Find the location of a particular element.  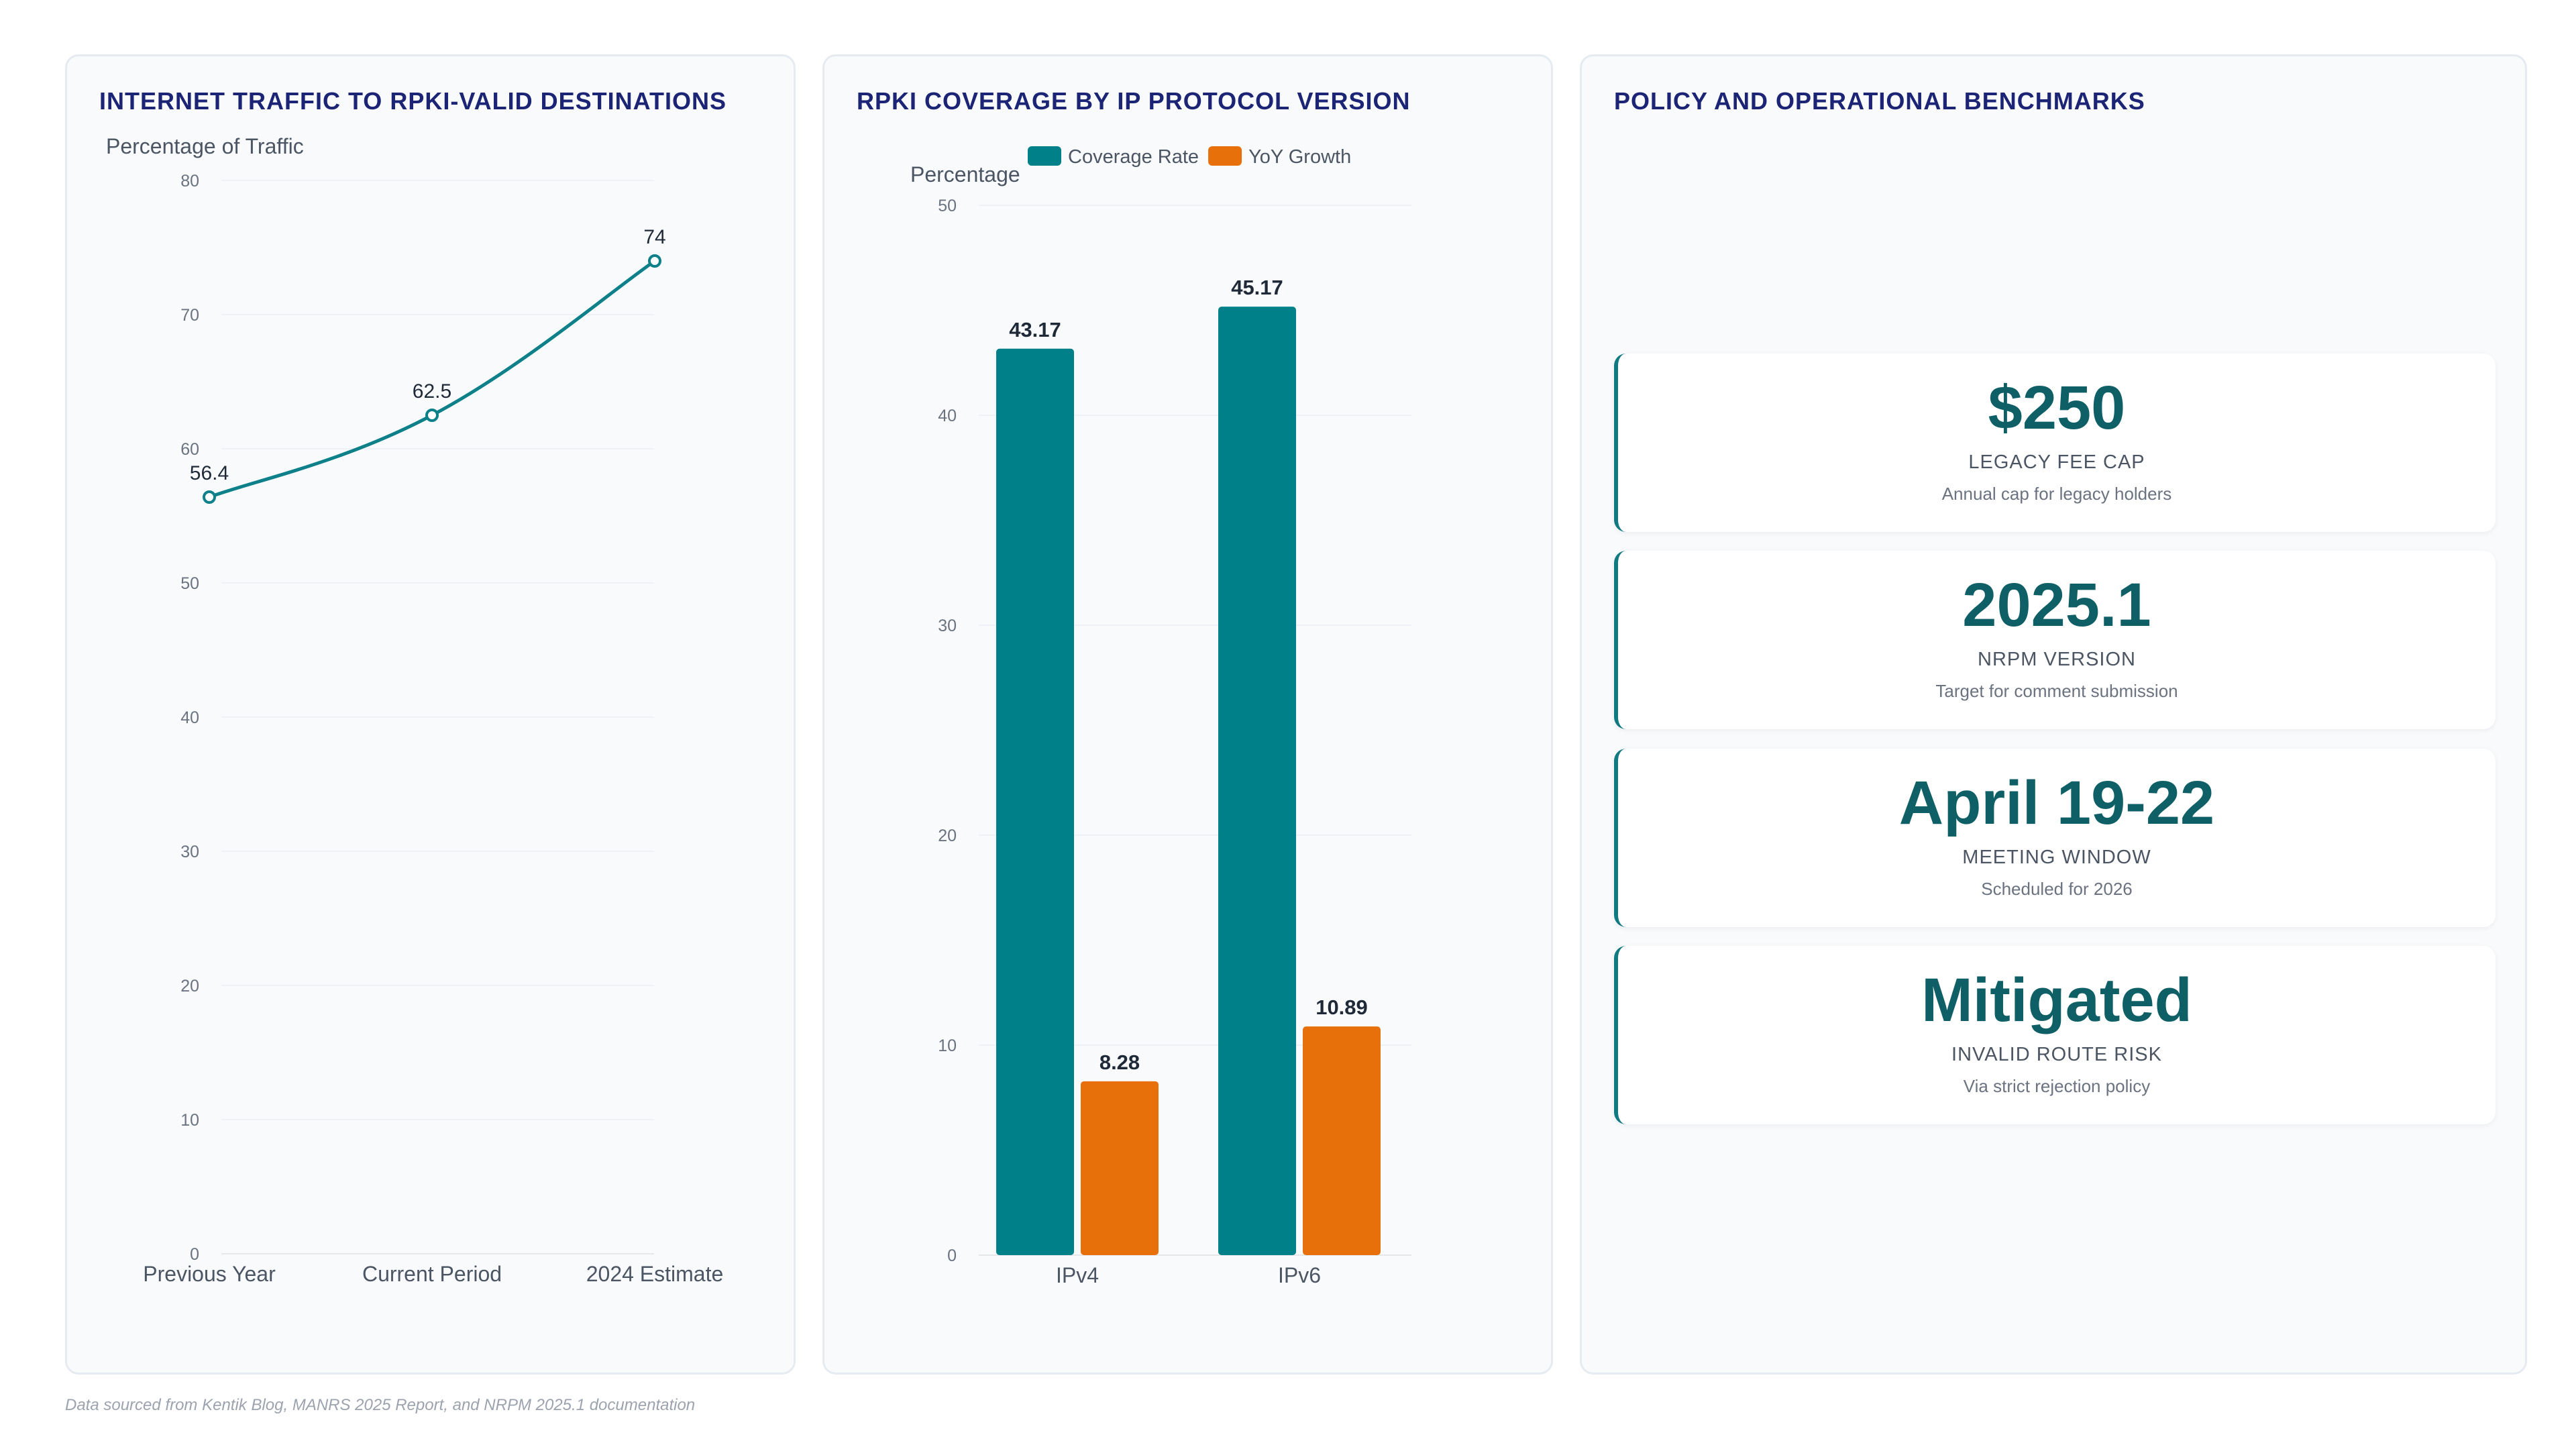

kpi-label: NRPM VERSION is located at coordinates (2057, 659).